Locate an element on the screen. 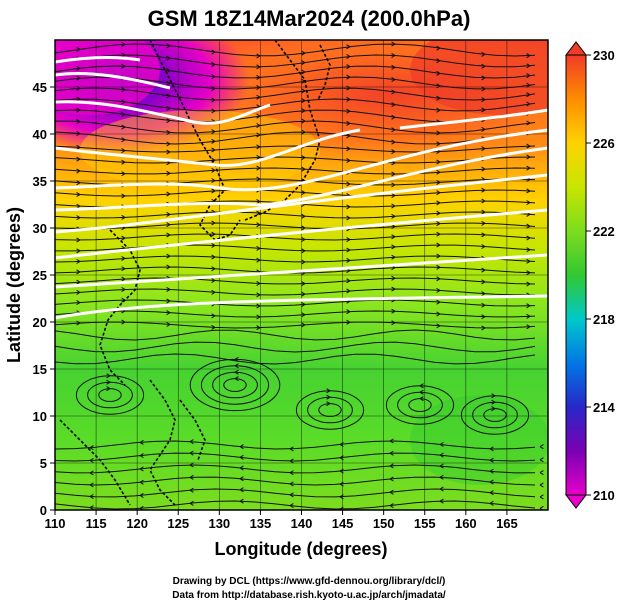 The height and width of the screenshot is (605, 619). x-tick-label: 120 is located at coordinates (137, 523).